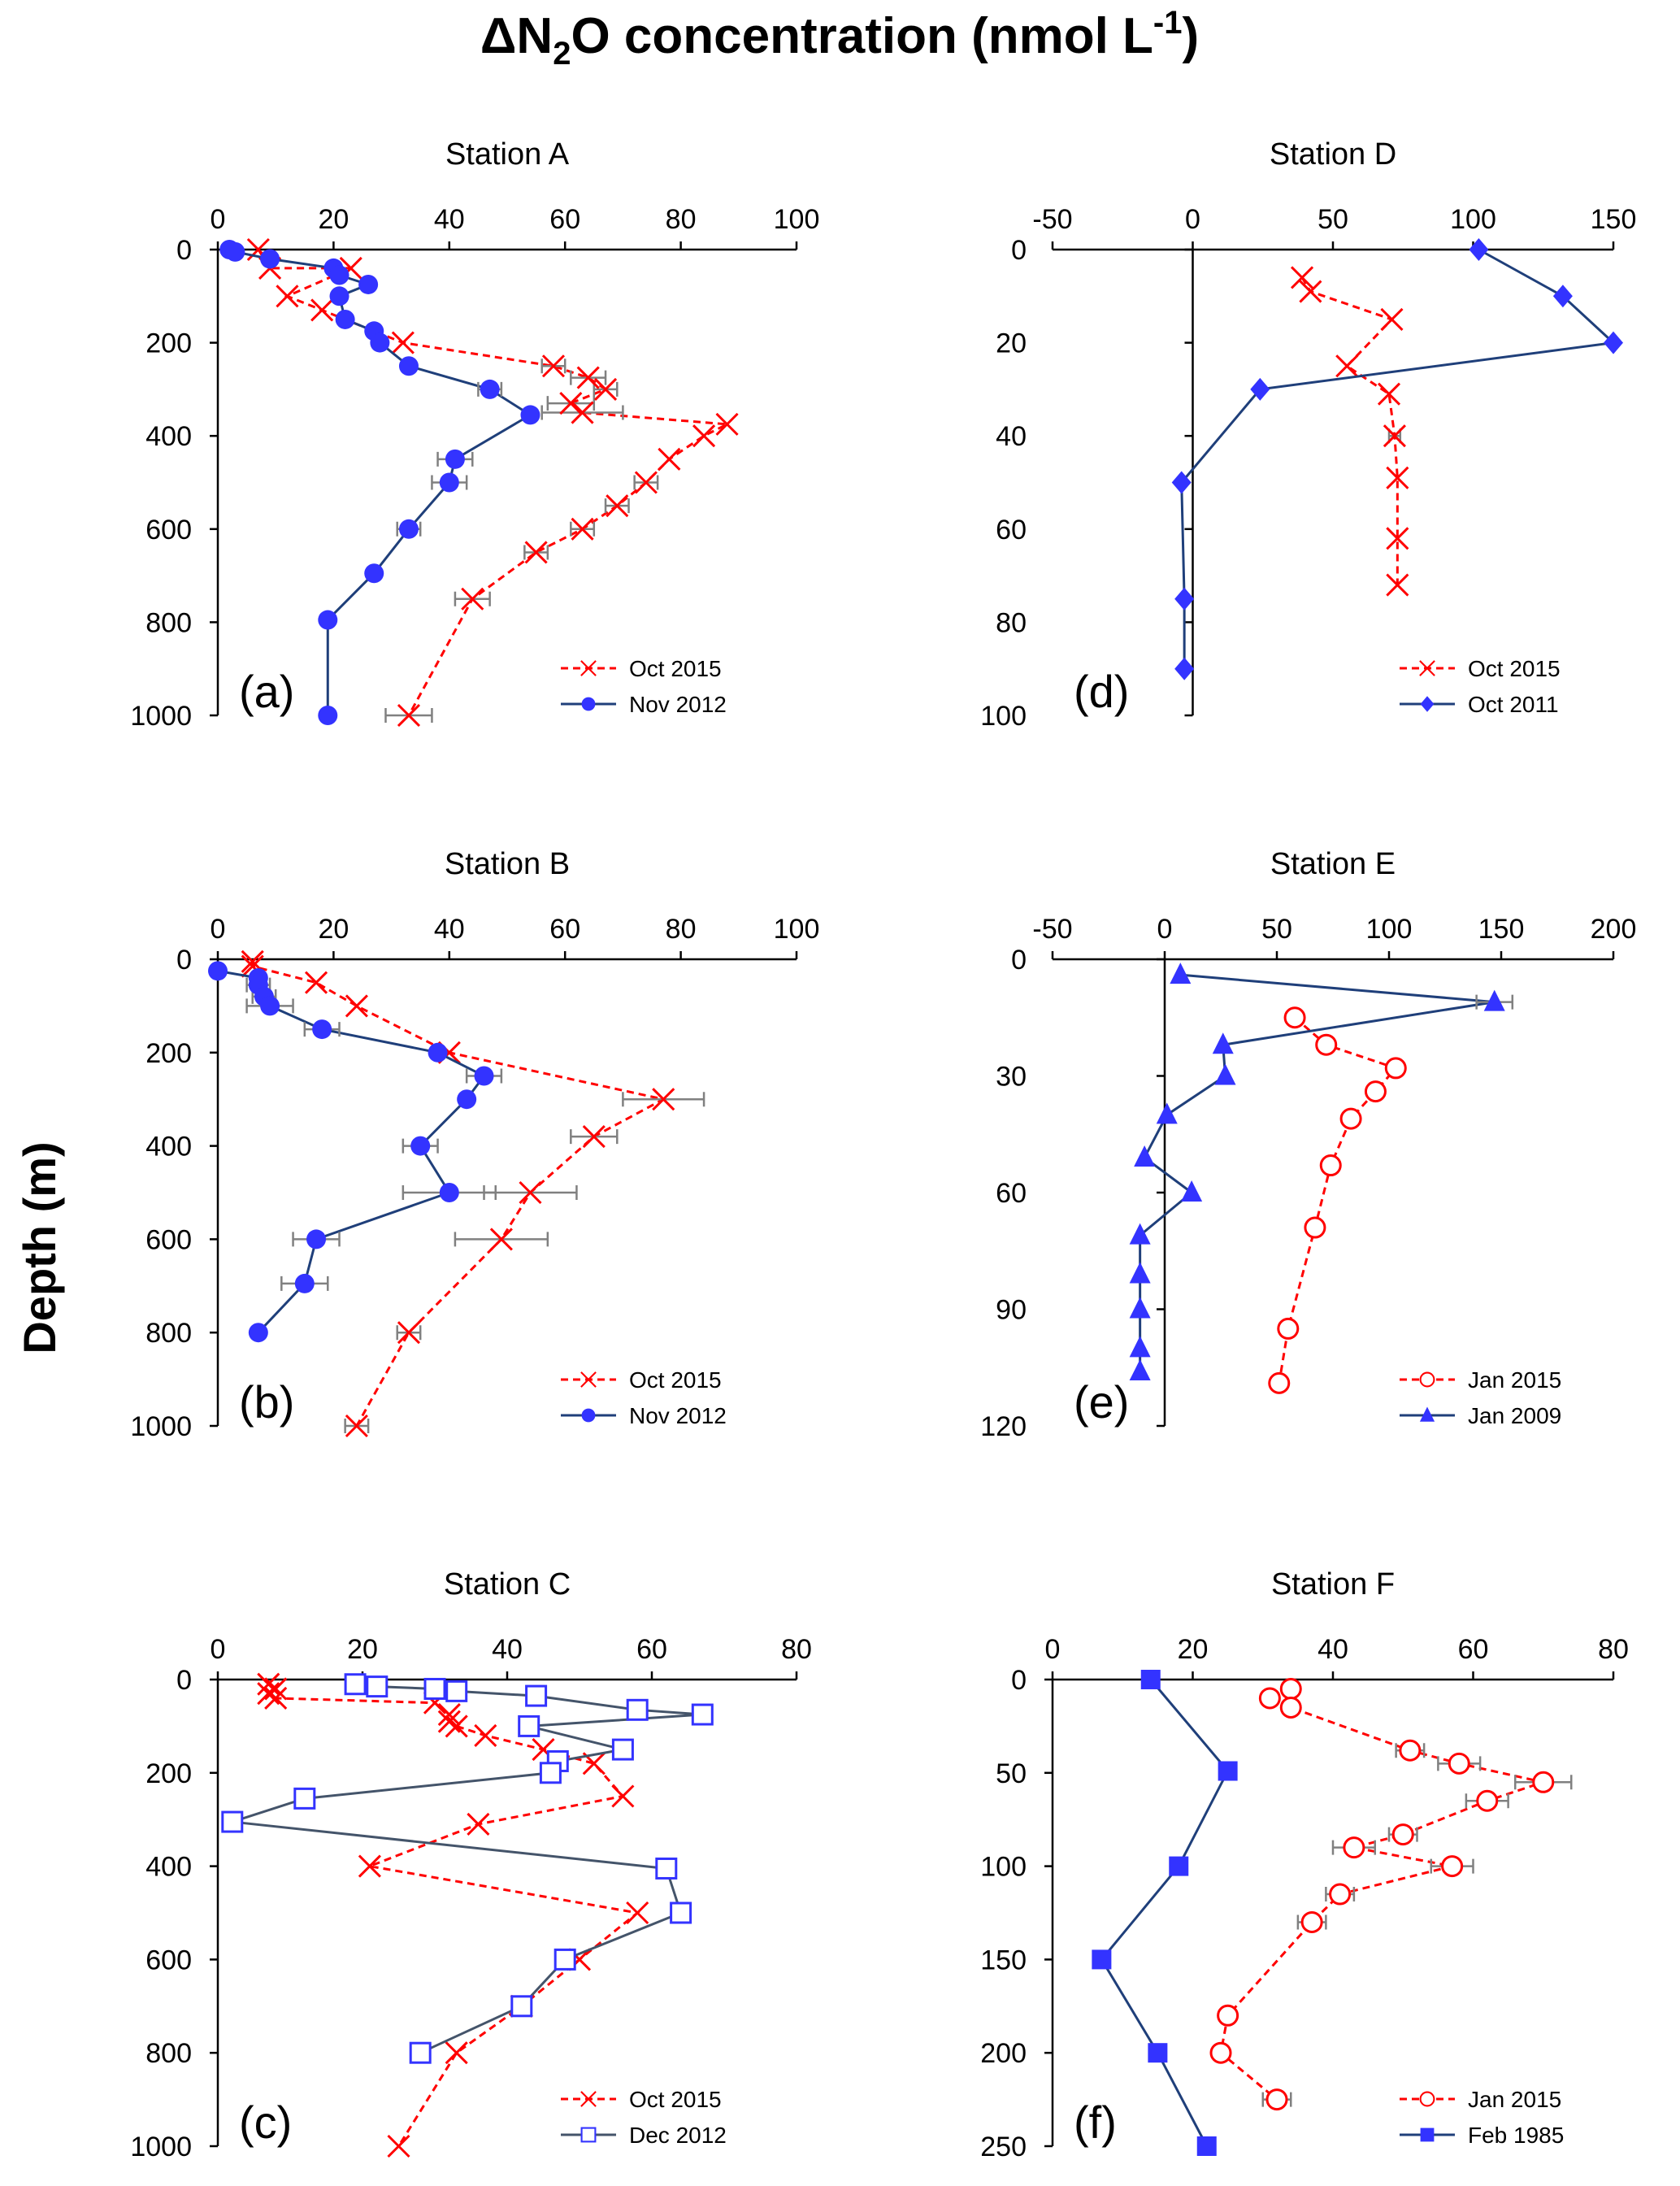  I want to click on y-tick-label: 80, so click(1012, 622).